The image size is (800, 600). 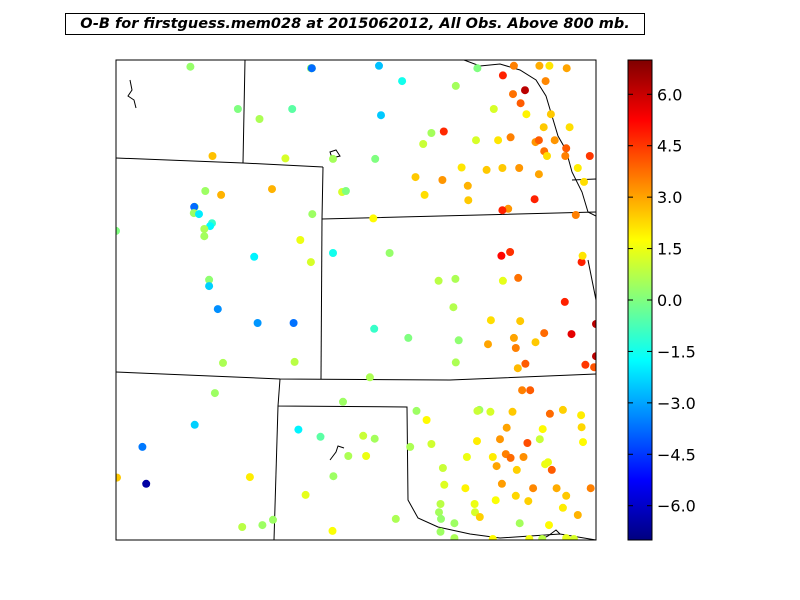 What do you see at coordinates (220, 162) in the screenshot?
I see `boundary-wyoming-north` at bounding box center [220, 162].